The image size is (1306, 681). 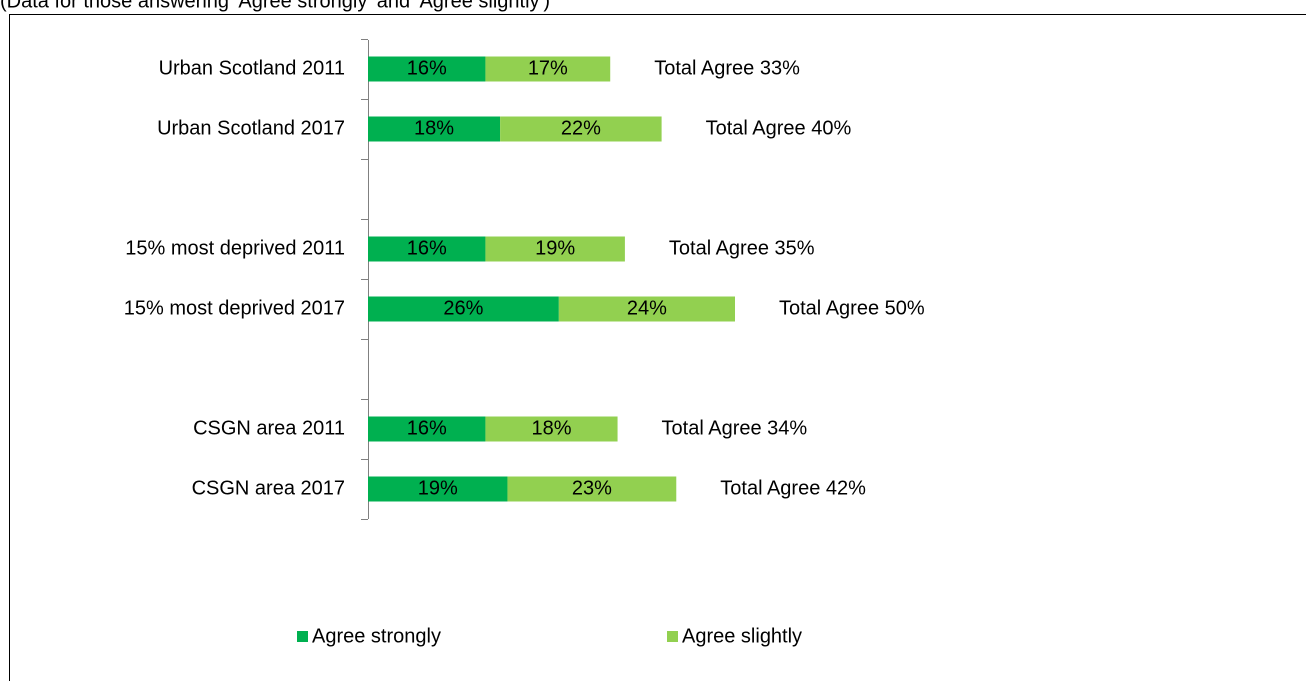 I want to click on total-label: Total Agree 50%, so click(x=852, y=308).